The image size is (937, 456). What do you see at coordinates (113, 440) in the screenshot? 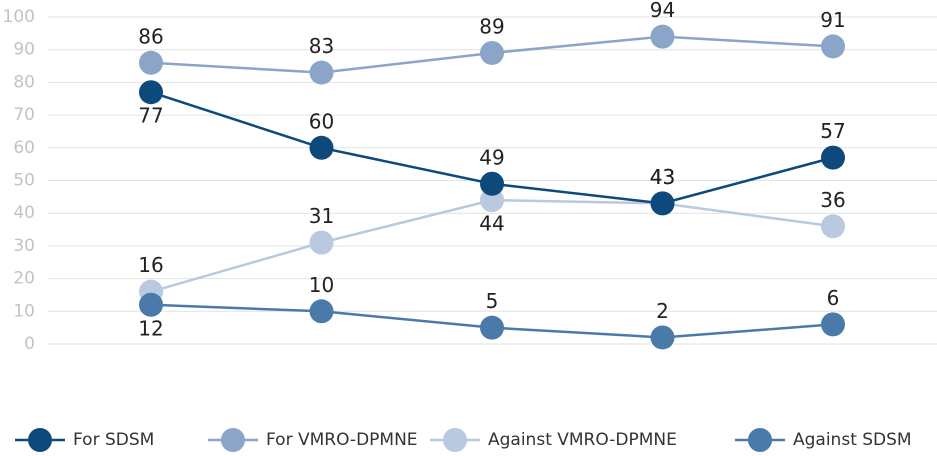
I see `legend-label: For SDSM` at bounding box center [113, 440].